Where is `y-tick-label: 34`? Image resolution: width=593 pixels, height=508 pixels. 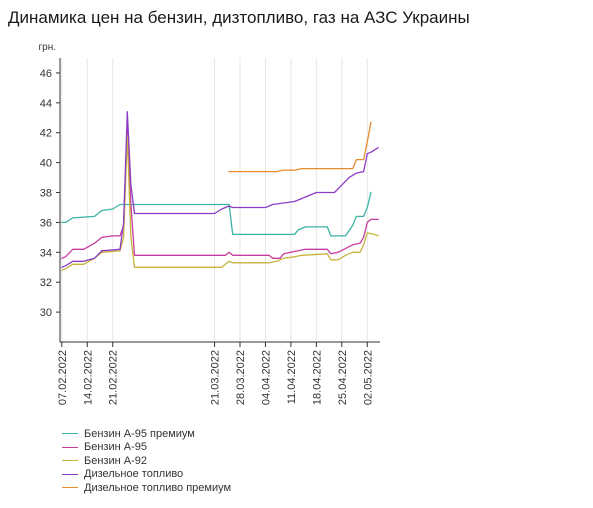
y-tick-label: 34 is located at coordinates (46, 253).